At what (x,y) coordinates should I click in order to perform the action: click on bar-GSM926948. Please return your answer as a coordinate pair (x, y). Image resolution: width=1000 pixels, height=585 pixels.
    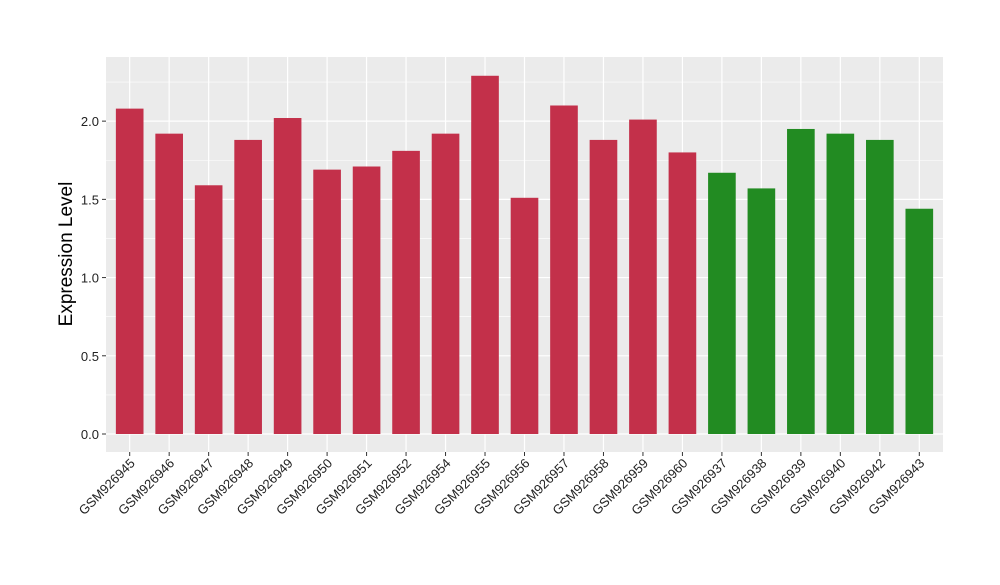
    Looking at the image, I should click on (248, 287).